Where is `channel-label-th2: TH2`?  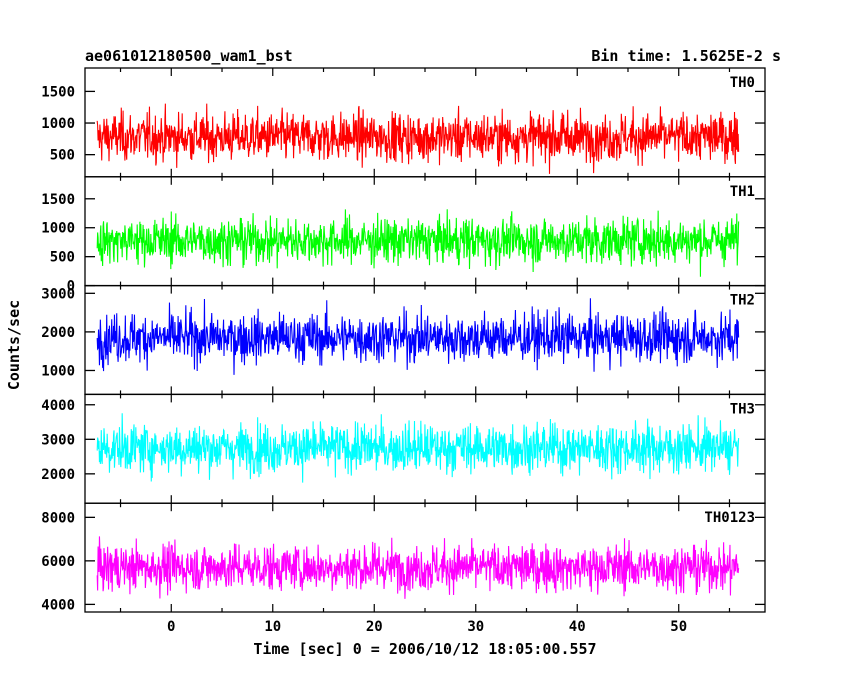 channel-label-th2: TH2 is located at coordinates (742, 301).